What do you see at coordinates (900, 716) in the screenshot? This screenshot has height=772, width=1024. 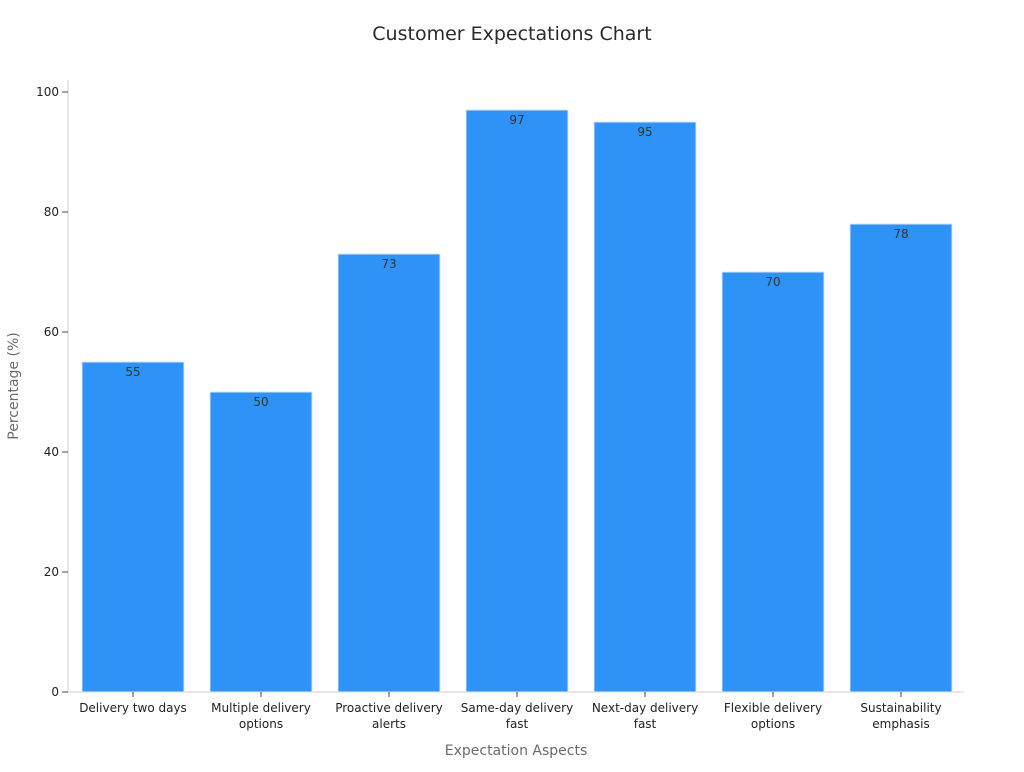 I see `x-tick-label: Sustainability emphasis` at bounding box center [900, 716].